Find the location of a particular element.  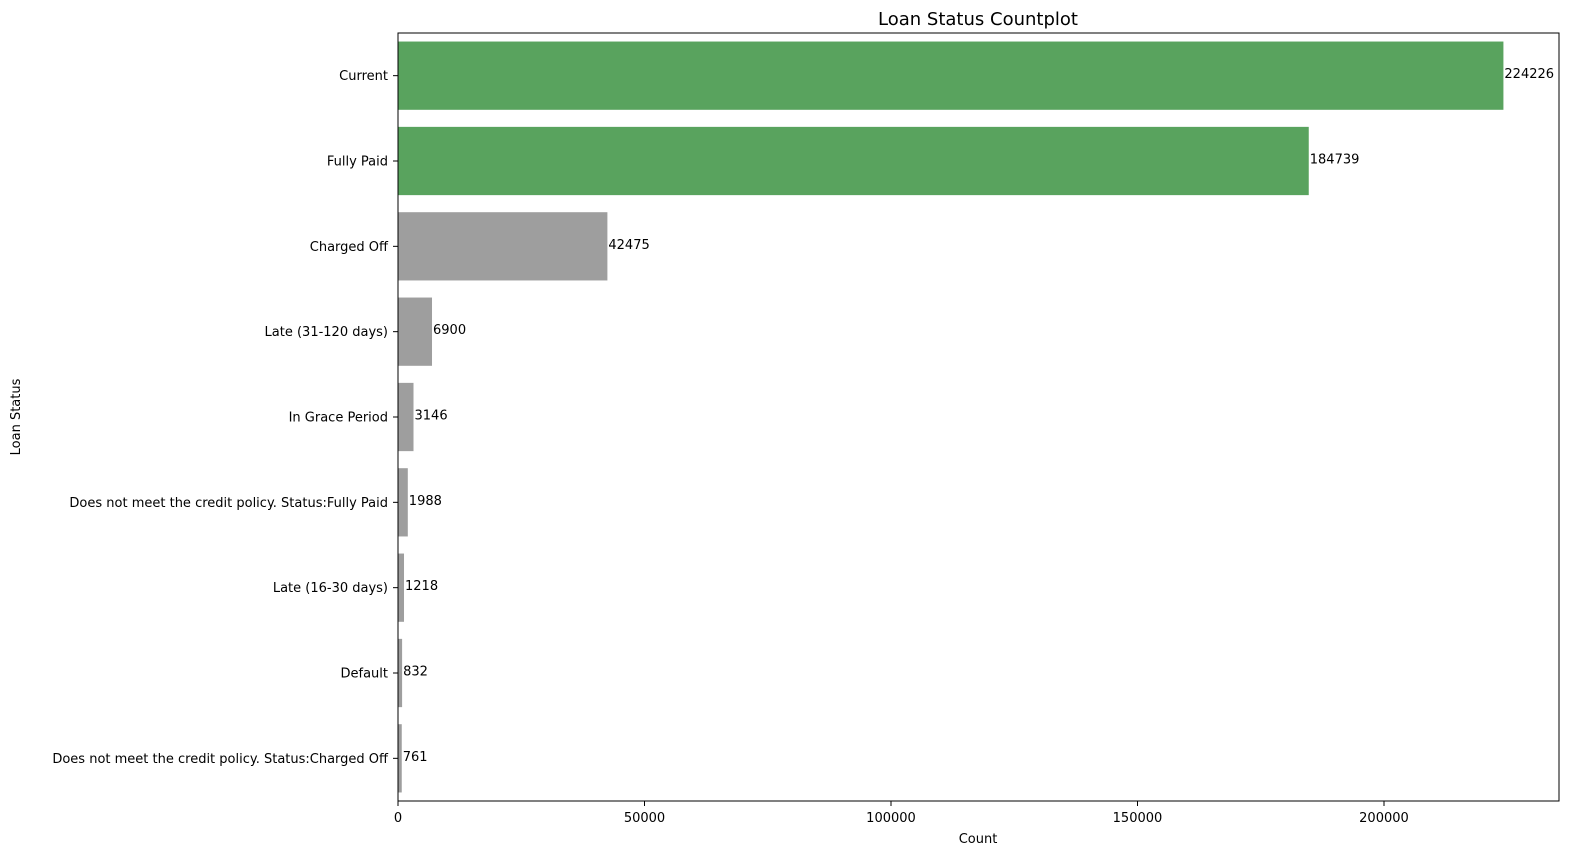

y-axis-label: Loan Status is located at coordinates (16, 416).